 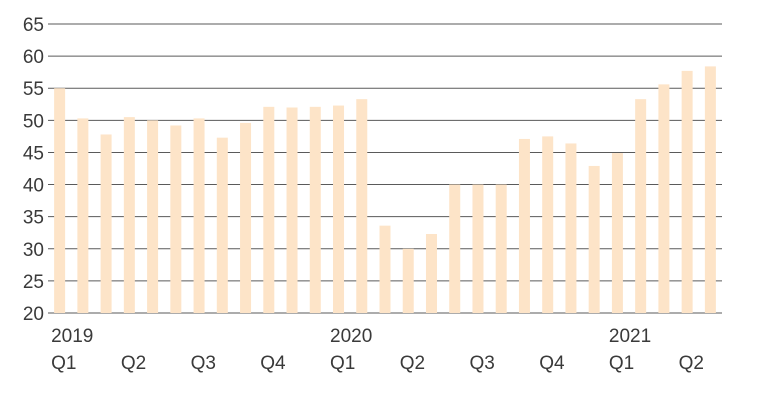 I want to click on y-tick-label: 30, so click(x=33, y=250).